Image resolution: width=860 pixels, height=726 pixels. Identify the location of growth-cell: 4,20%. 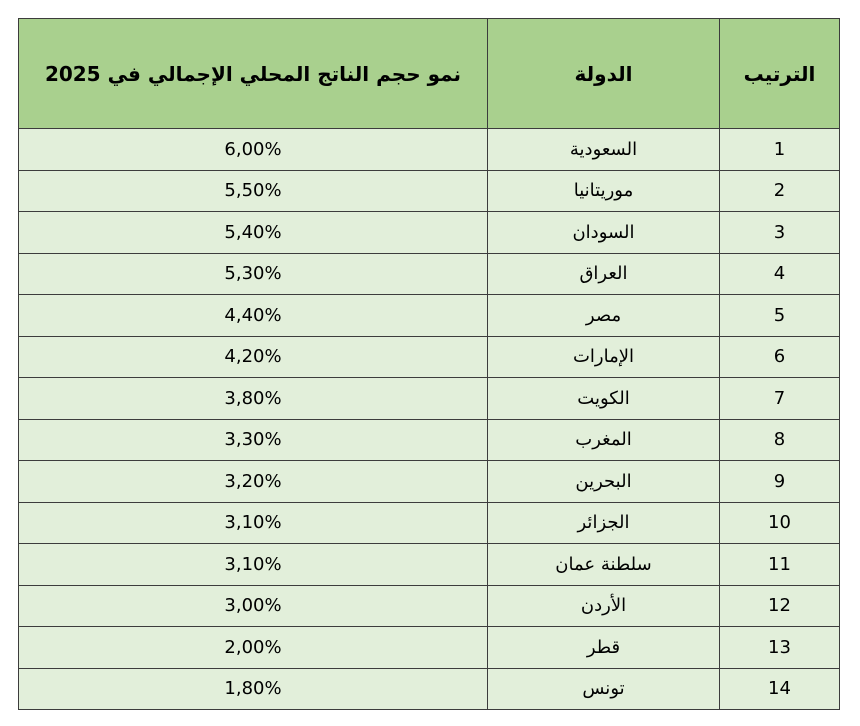
(253, 356).